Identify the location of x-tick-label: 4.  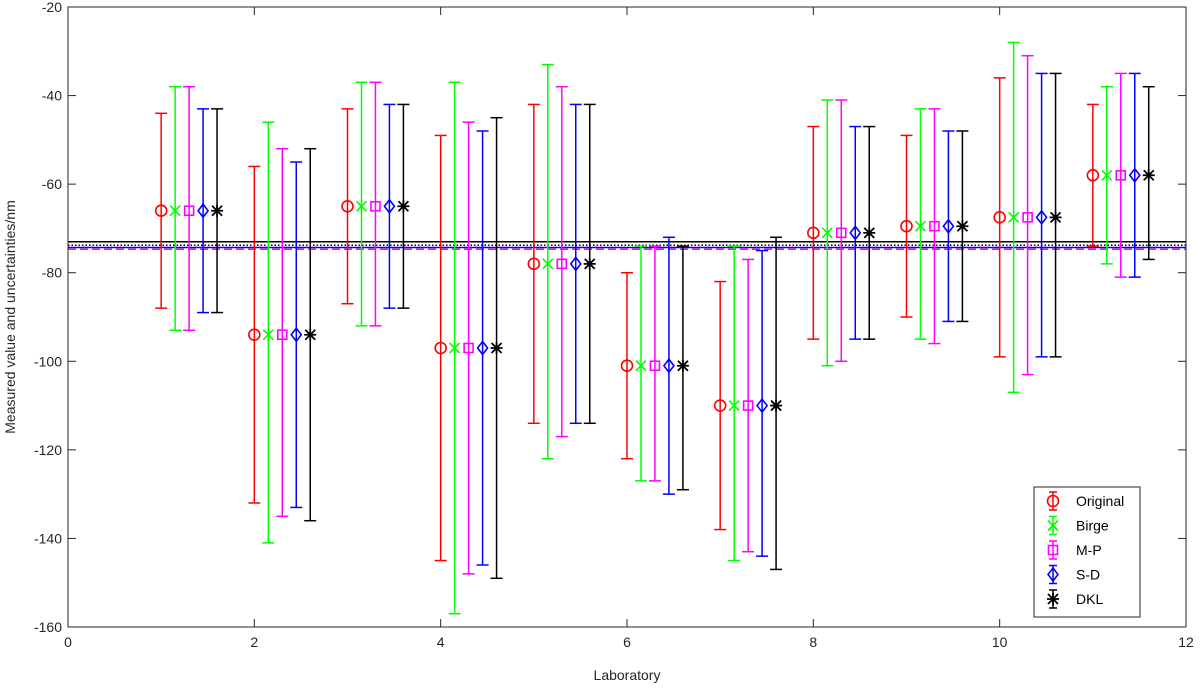
(441, 642).